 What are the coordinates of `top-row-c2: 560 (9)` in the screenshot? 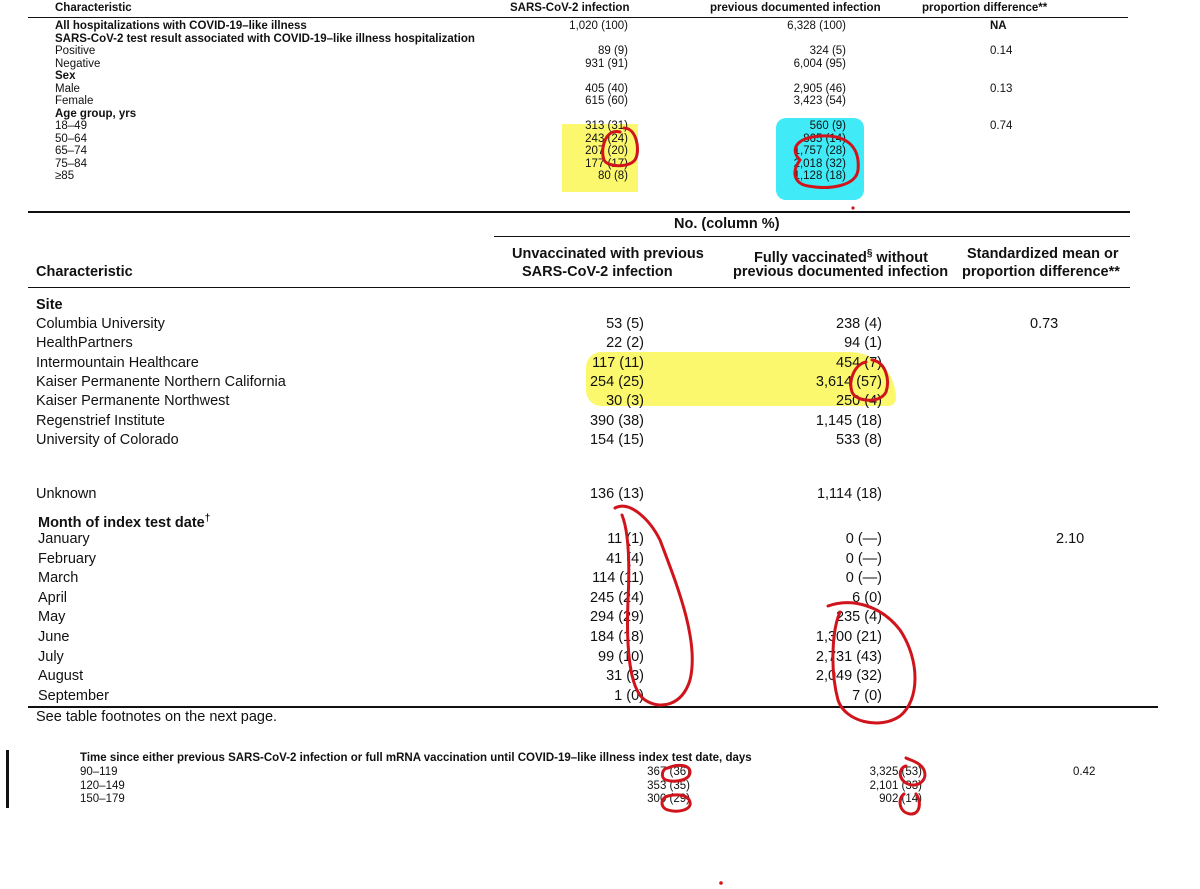 It's located at (827, 126).